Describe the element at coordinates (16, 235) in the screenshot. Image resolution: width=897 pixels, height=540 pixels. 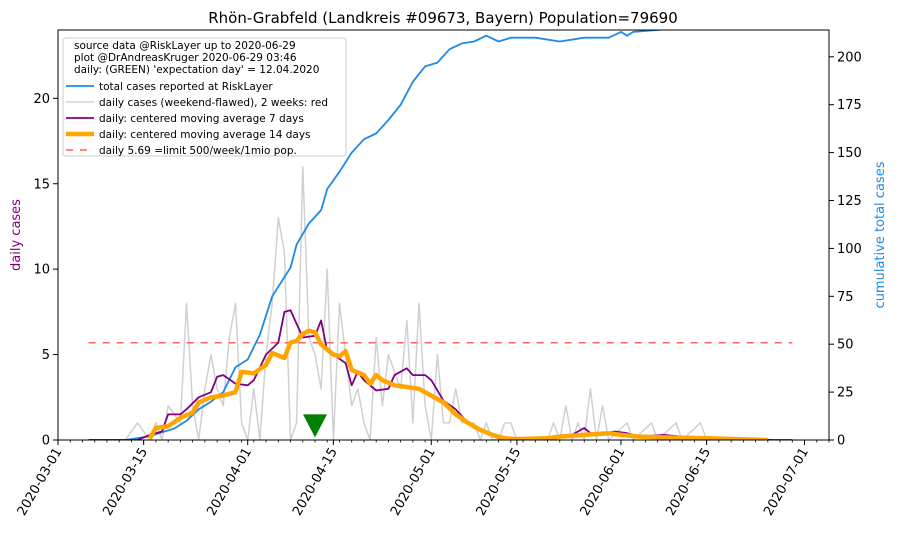
I see `y-axis-label-left: daily cases` at that location.